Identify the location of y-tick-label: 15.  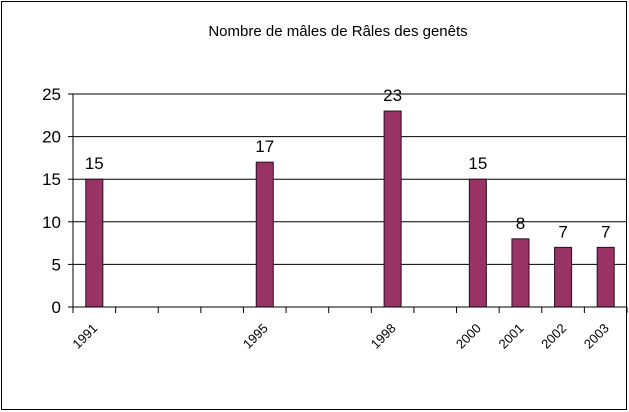
(51, 179).